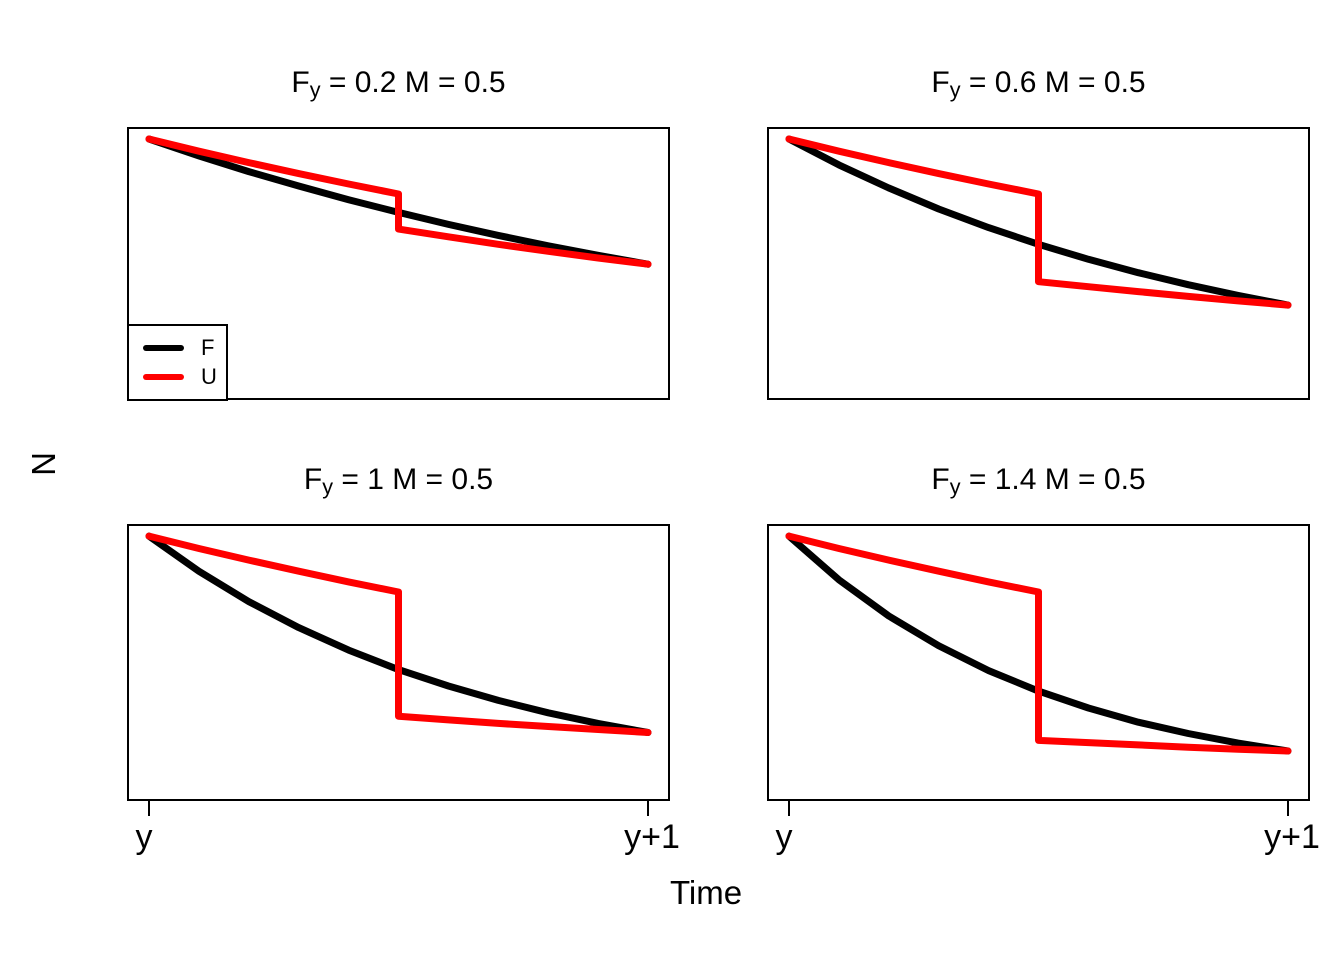  I want to click on y-axis-label: N, so click(43, 464).